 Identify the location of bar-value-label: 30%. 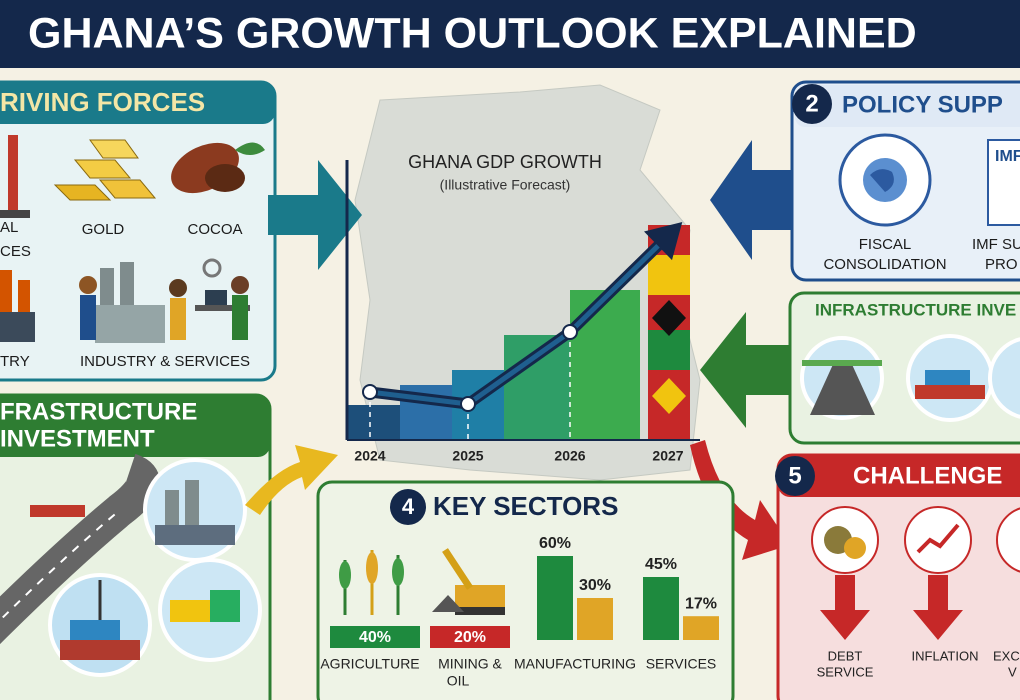
(595, 585).